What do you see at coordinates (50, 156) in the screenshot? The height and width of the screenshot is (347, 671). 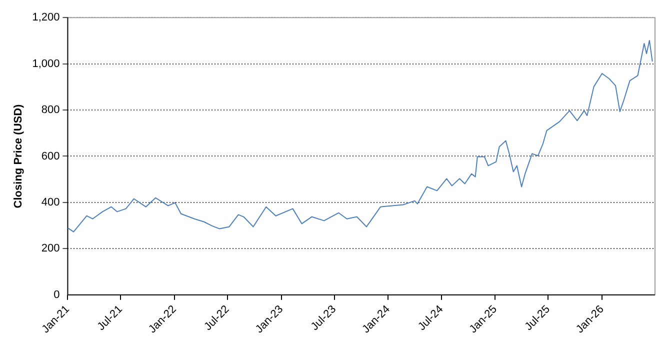 I see `y-tick-label: 600` at bounding box center [50, 156].